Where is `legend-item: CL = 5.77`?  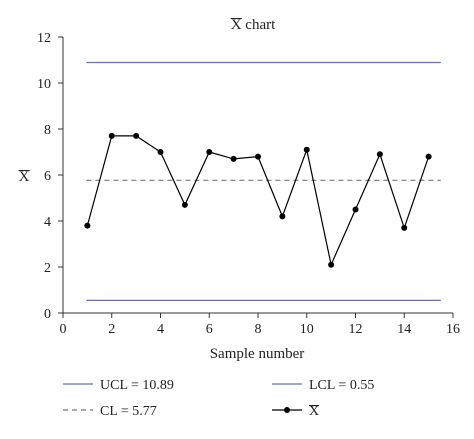 legend-item: CL = 5.77 is located at coordinates (110, 411).